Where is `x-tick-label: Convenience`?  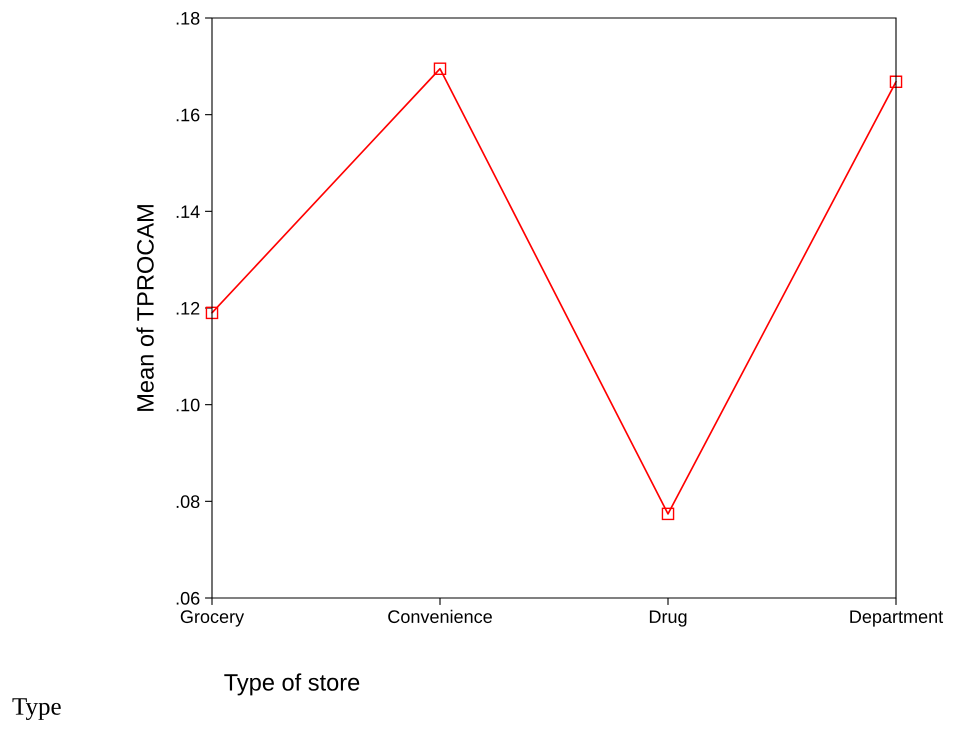 x-tick-label: Convenience is located at coordinates (440, 617).